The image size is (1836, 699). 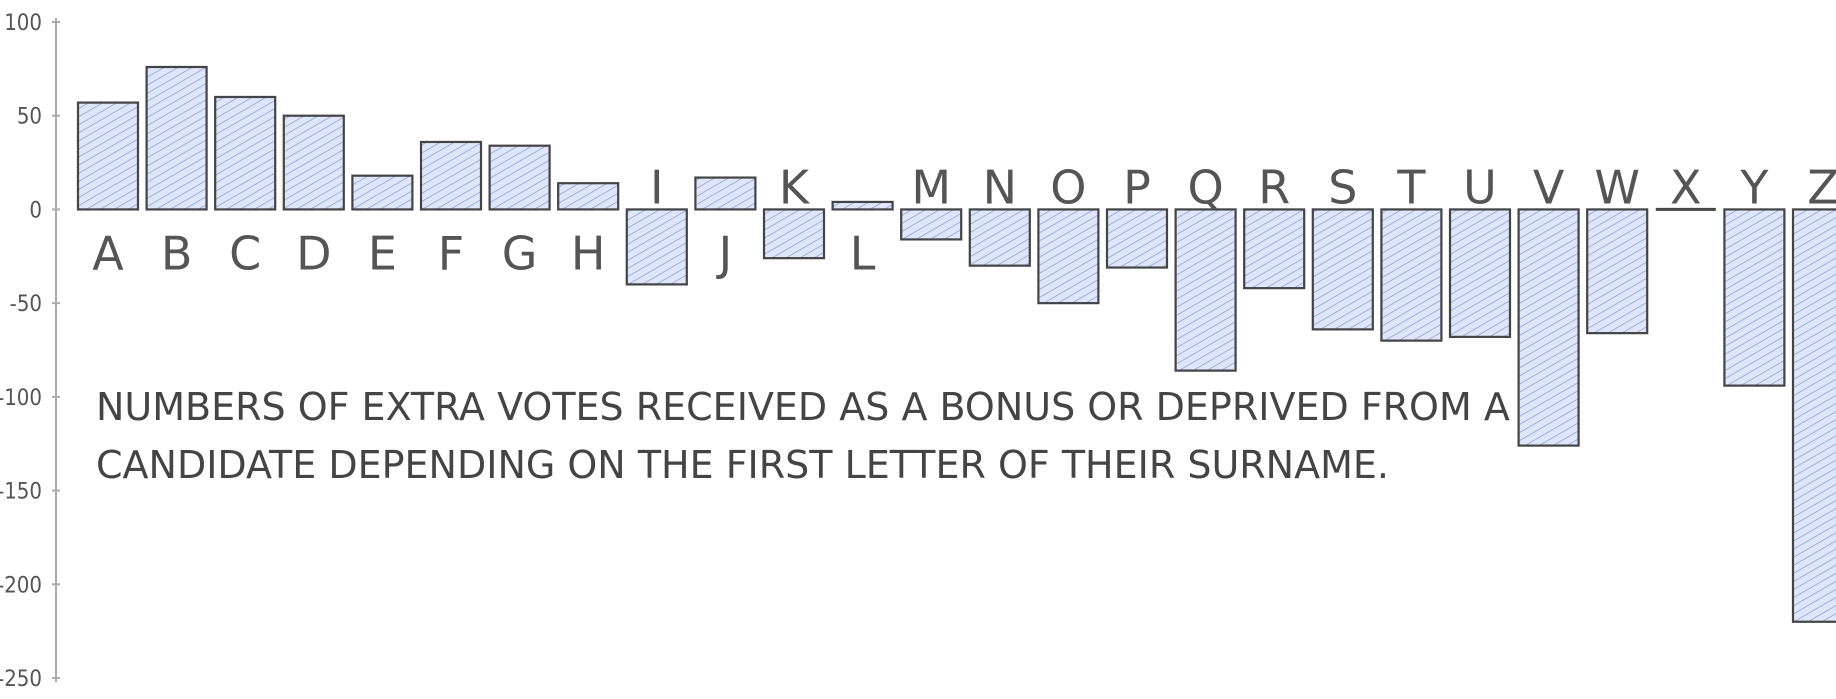 What do you see at coordinates (1813, 415) in the screenshot?
I see `bar-z` at bounding box center [1813, 415].